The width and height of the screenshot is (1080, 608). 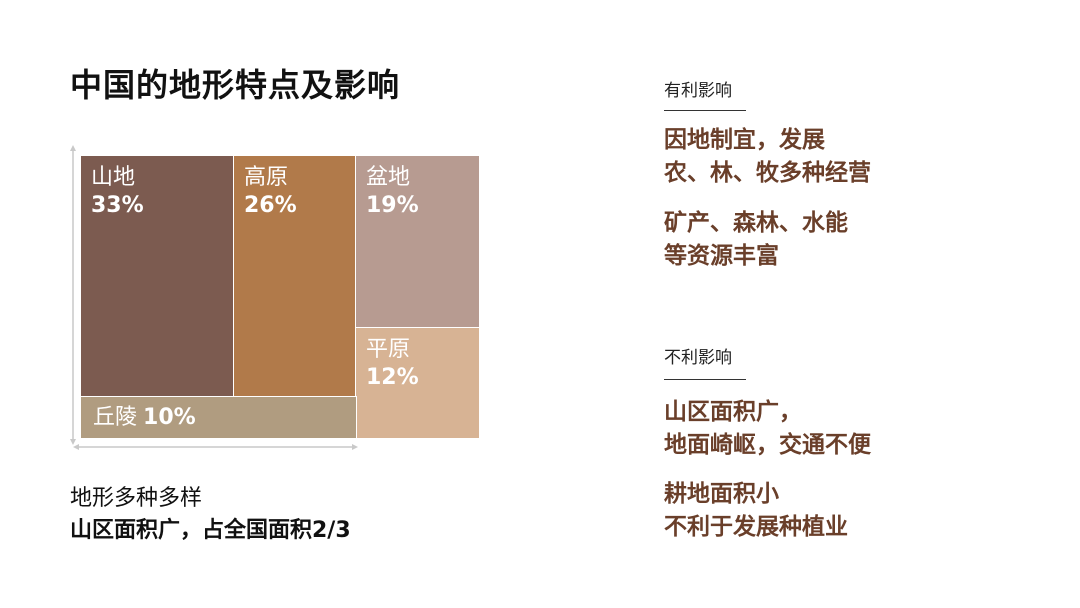 What do you see at coordinates (756, 223) in the screenshot?
I see `favorable-point-2-line-1: 矿产、森林、水能` at bounding box center [756, 223].